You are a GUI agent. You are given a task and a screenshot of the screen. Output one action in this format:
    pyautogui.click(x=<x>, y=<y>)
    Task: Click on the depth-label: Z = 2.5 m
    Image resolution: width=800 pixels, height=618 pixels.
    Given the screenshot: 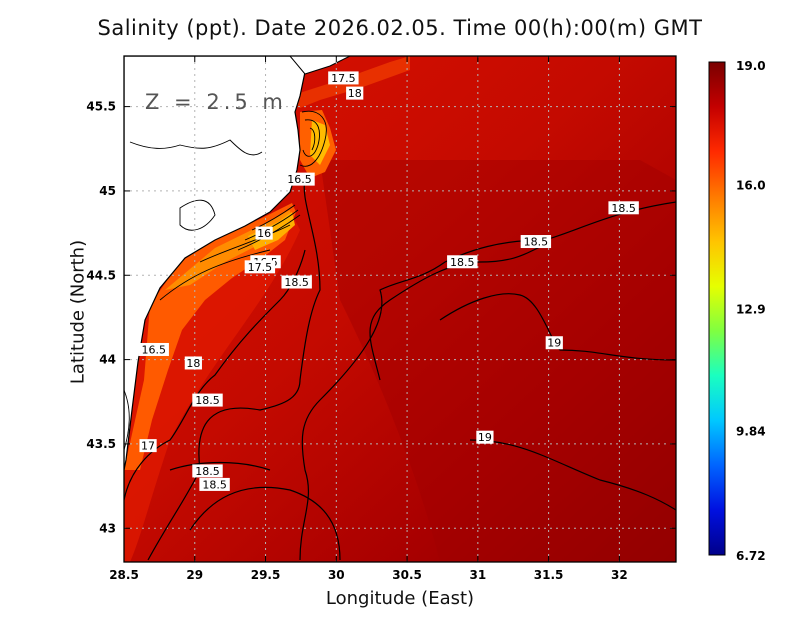 What is the action you would take?
    pyautogui.click(x=216, y=102)
    